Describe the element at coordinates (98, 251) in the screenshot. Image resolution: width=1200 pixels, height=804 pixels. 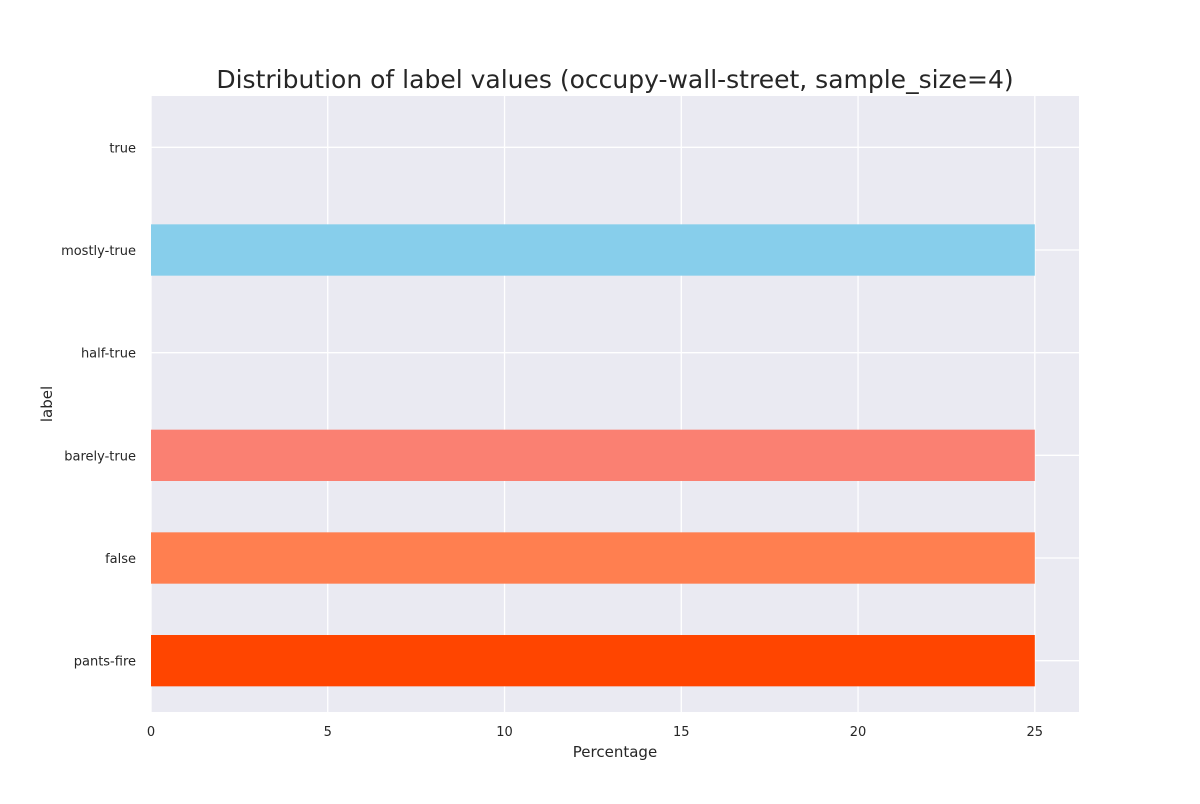
I see `y-tick-label: mostly-true` at that location.